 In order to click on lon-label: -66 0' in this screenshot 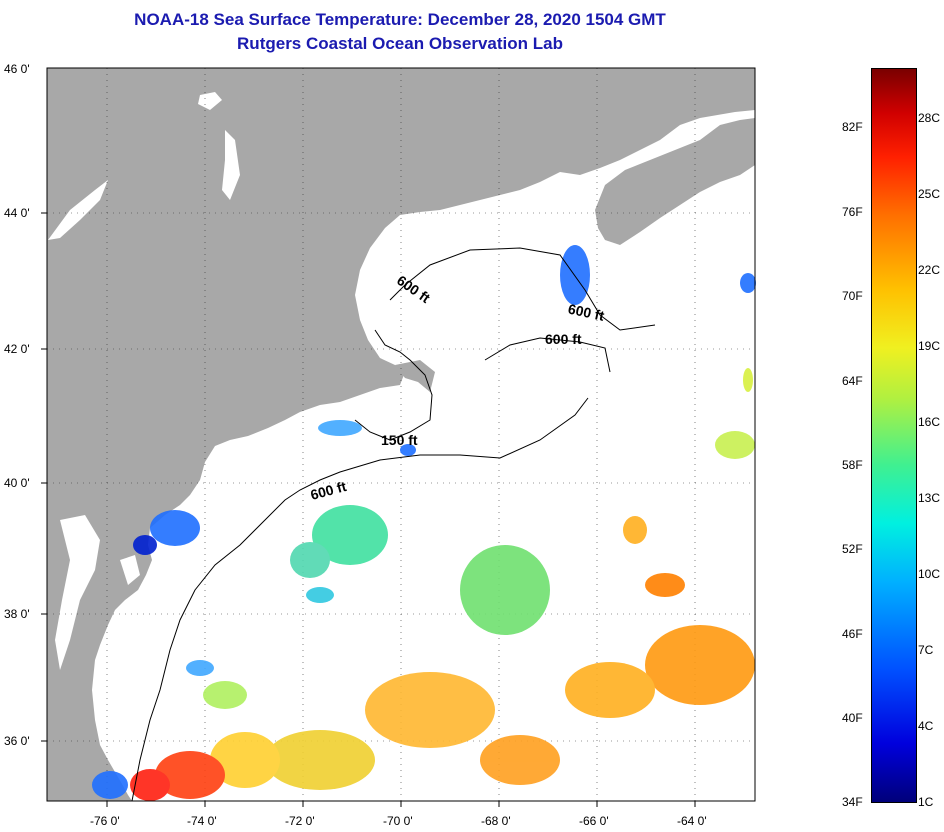, I will do `click(594, 821)`.